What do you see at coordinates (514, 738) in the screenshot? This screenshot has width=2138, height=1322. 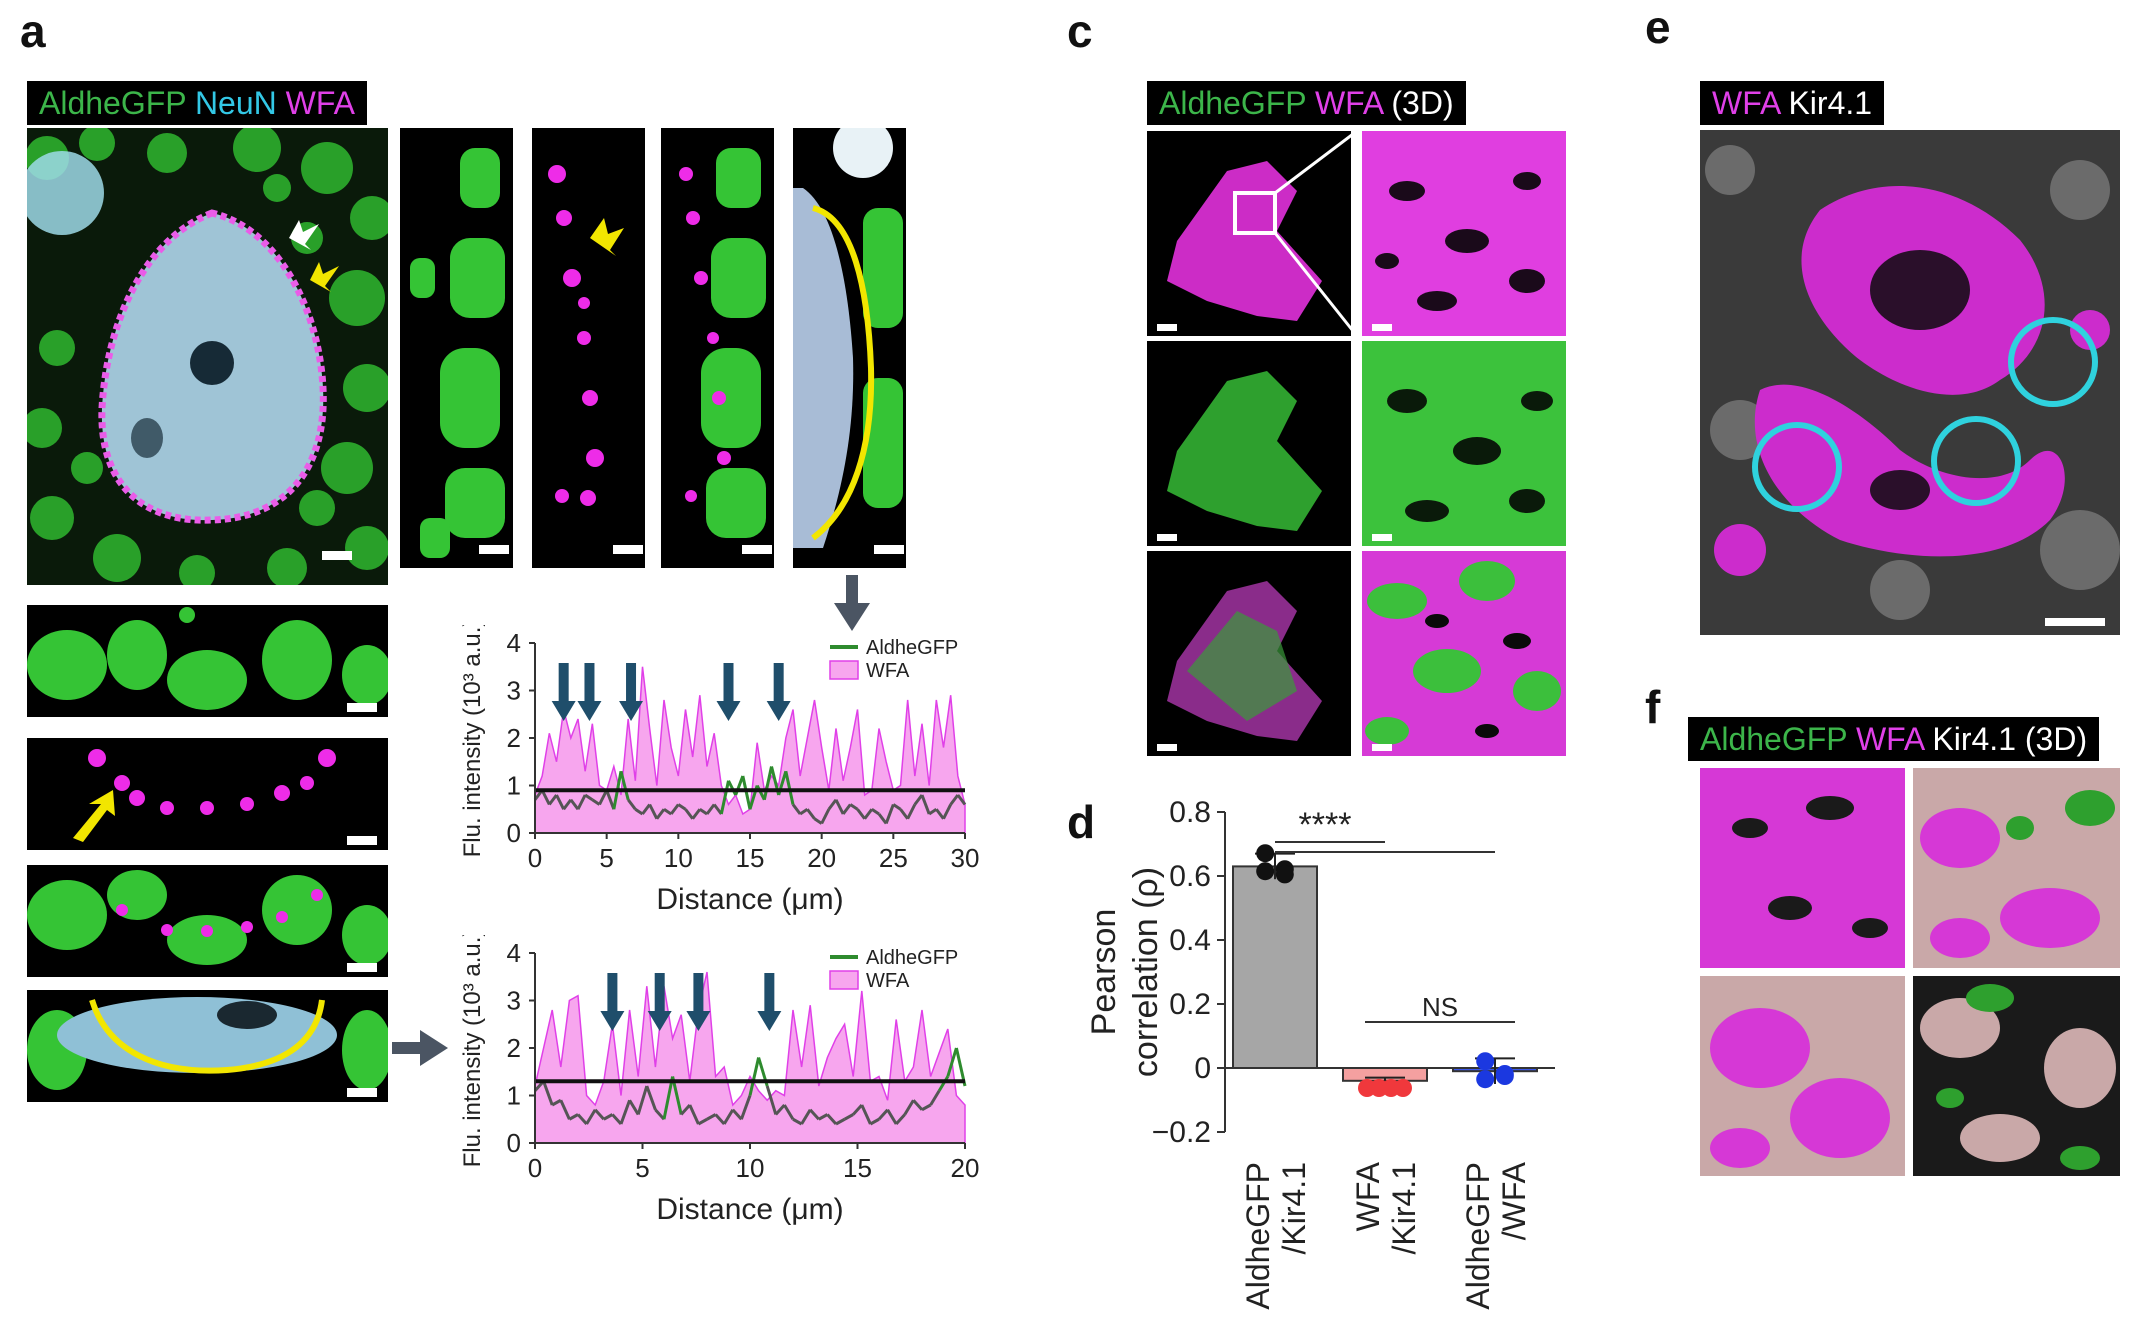 I see `y-tick-label: 2` at bounding box center [514, 738].